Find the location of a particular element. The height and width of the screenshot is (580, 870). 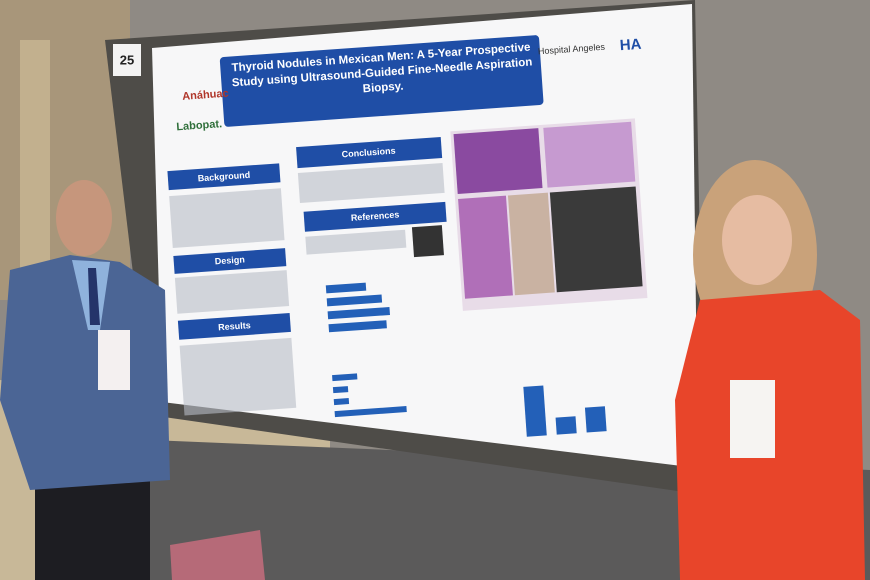

logo: Hospital Angeles is located at coordinates (572, 49).